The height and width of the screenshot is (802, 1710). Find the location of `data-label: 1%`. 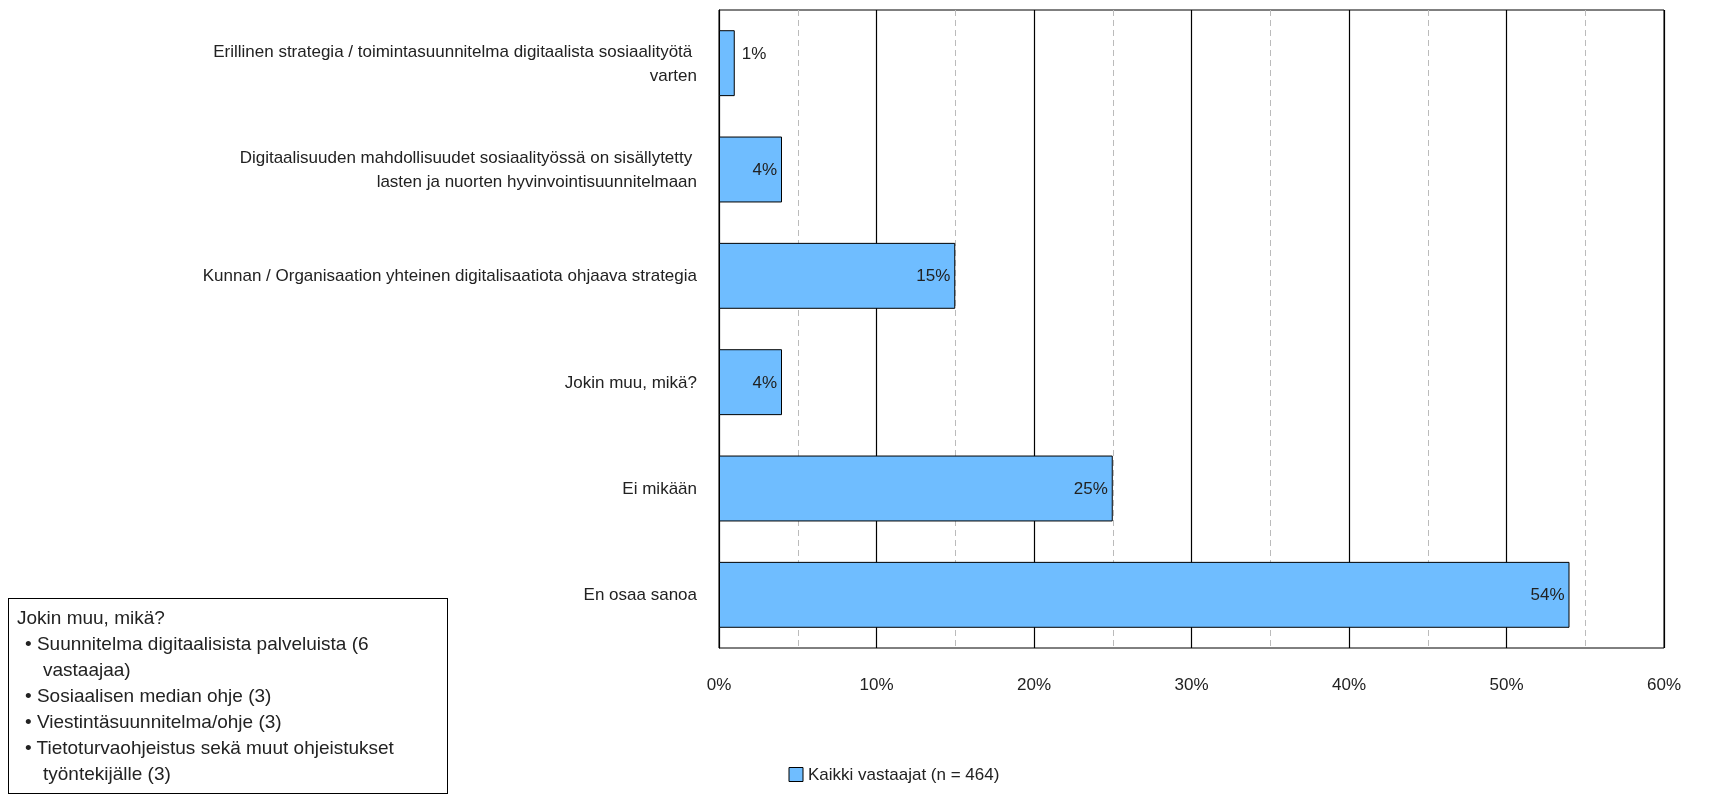

data-label: 1% is located at coordinates (754, 53).